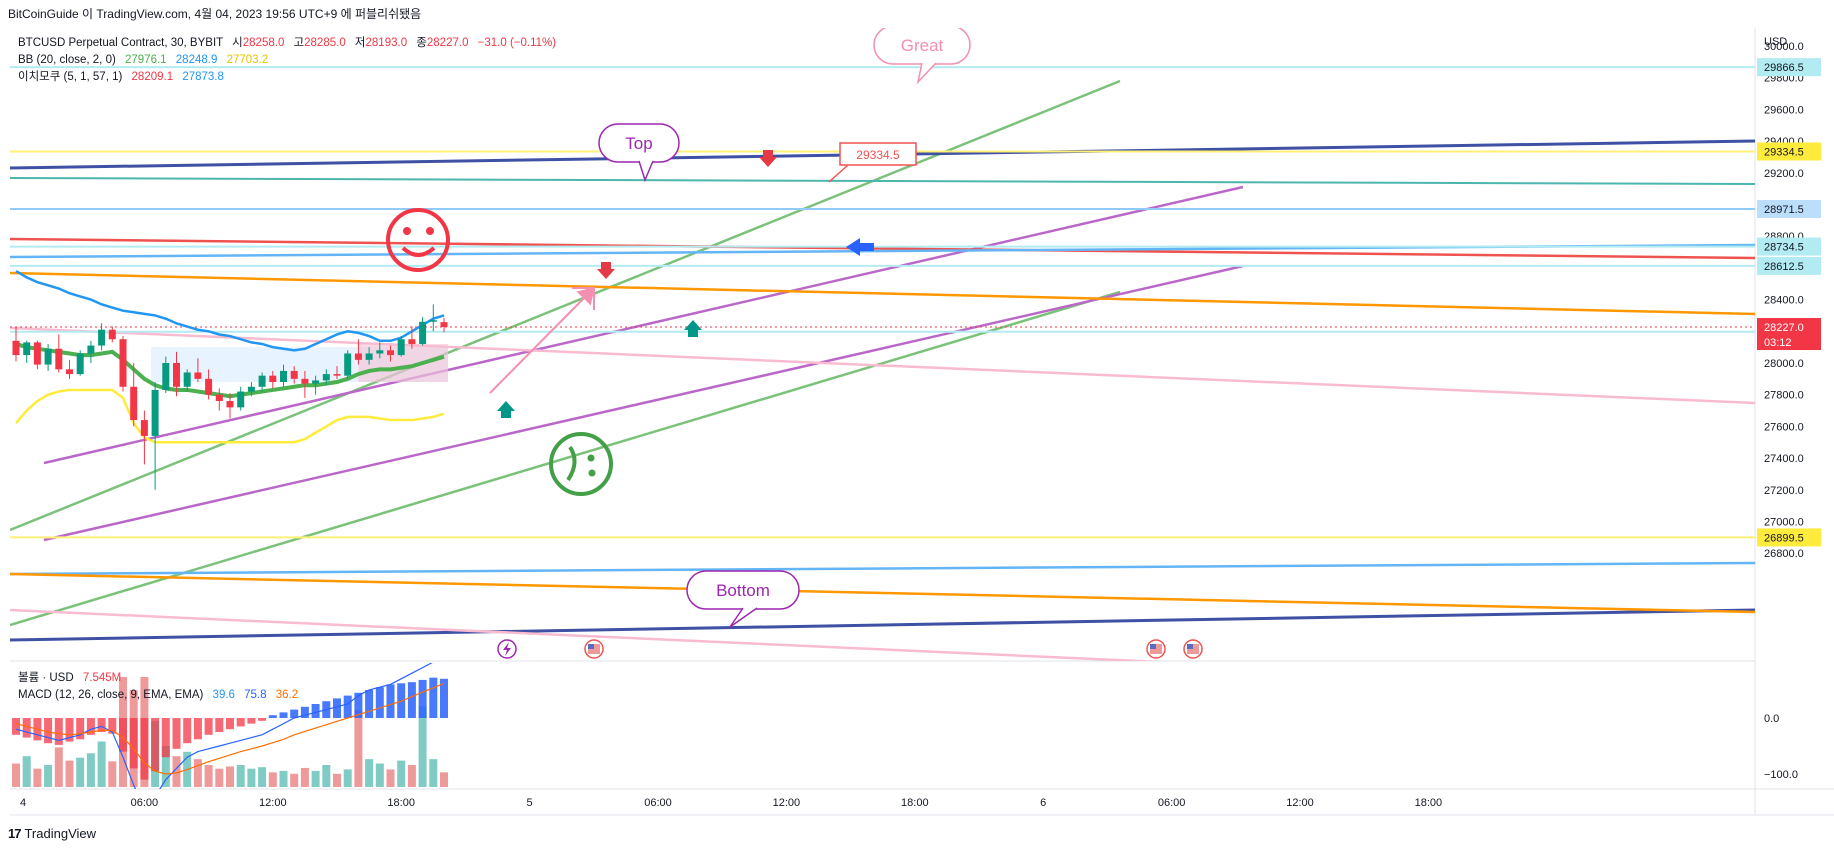 This screenshot has height=850, width=1834. Describe the element at coordinates (507, 649) in the screenshot. I see `lightning-icon` at that location.